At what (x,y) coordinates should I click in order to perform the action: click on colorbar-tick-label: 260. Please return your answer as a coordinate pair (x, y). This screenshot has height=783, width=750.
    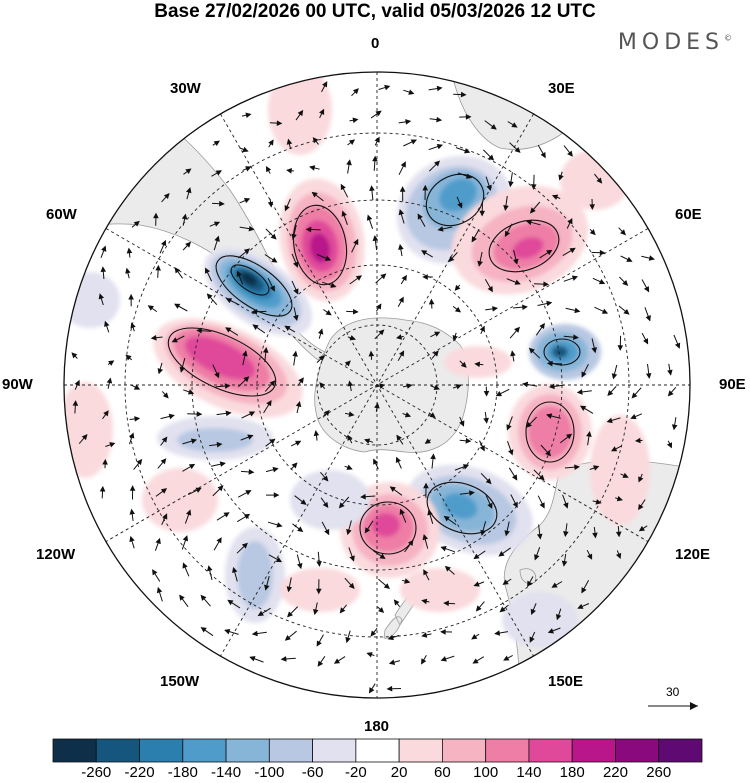
    Looking at the image, I should click on (659, 772).